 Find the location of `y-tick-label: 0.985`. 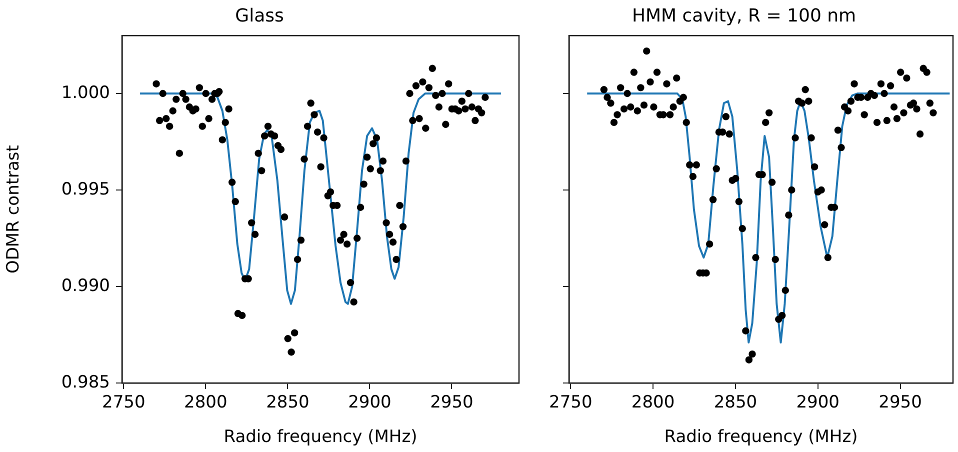

y-tick-label: 0.985 is located at coordinates (85, 382).